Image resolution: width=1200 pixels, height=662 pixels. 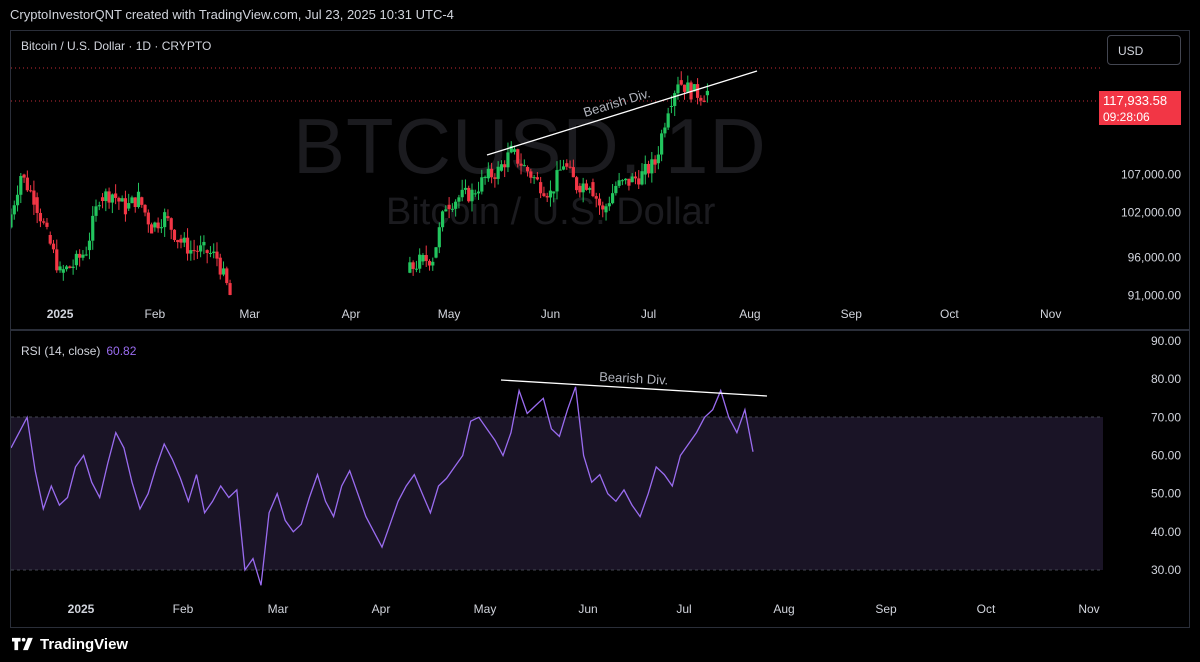 I want to click on rsi-time-tick-label: Feb, so click(x=183, y=609).